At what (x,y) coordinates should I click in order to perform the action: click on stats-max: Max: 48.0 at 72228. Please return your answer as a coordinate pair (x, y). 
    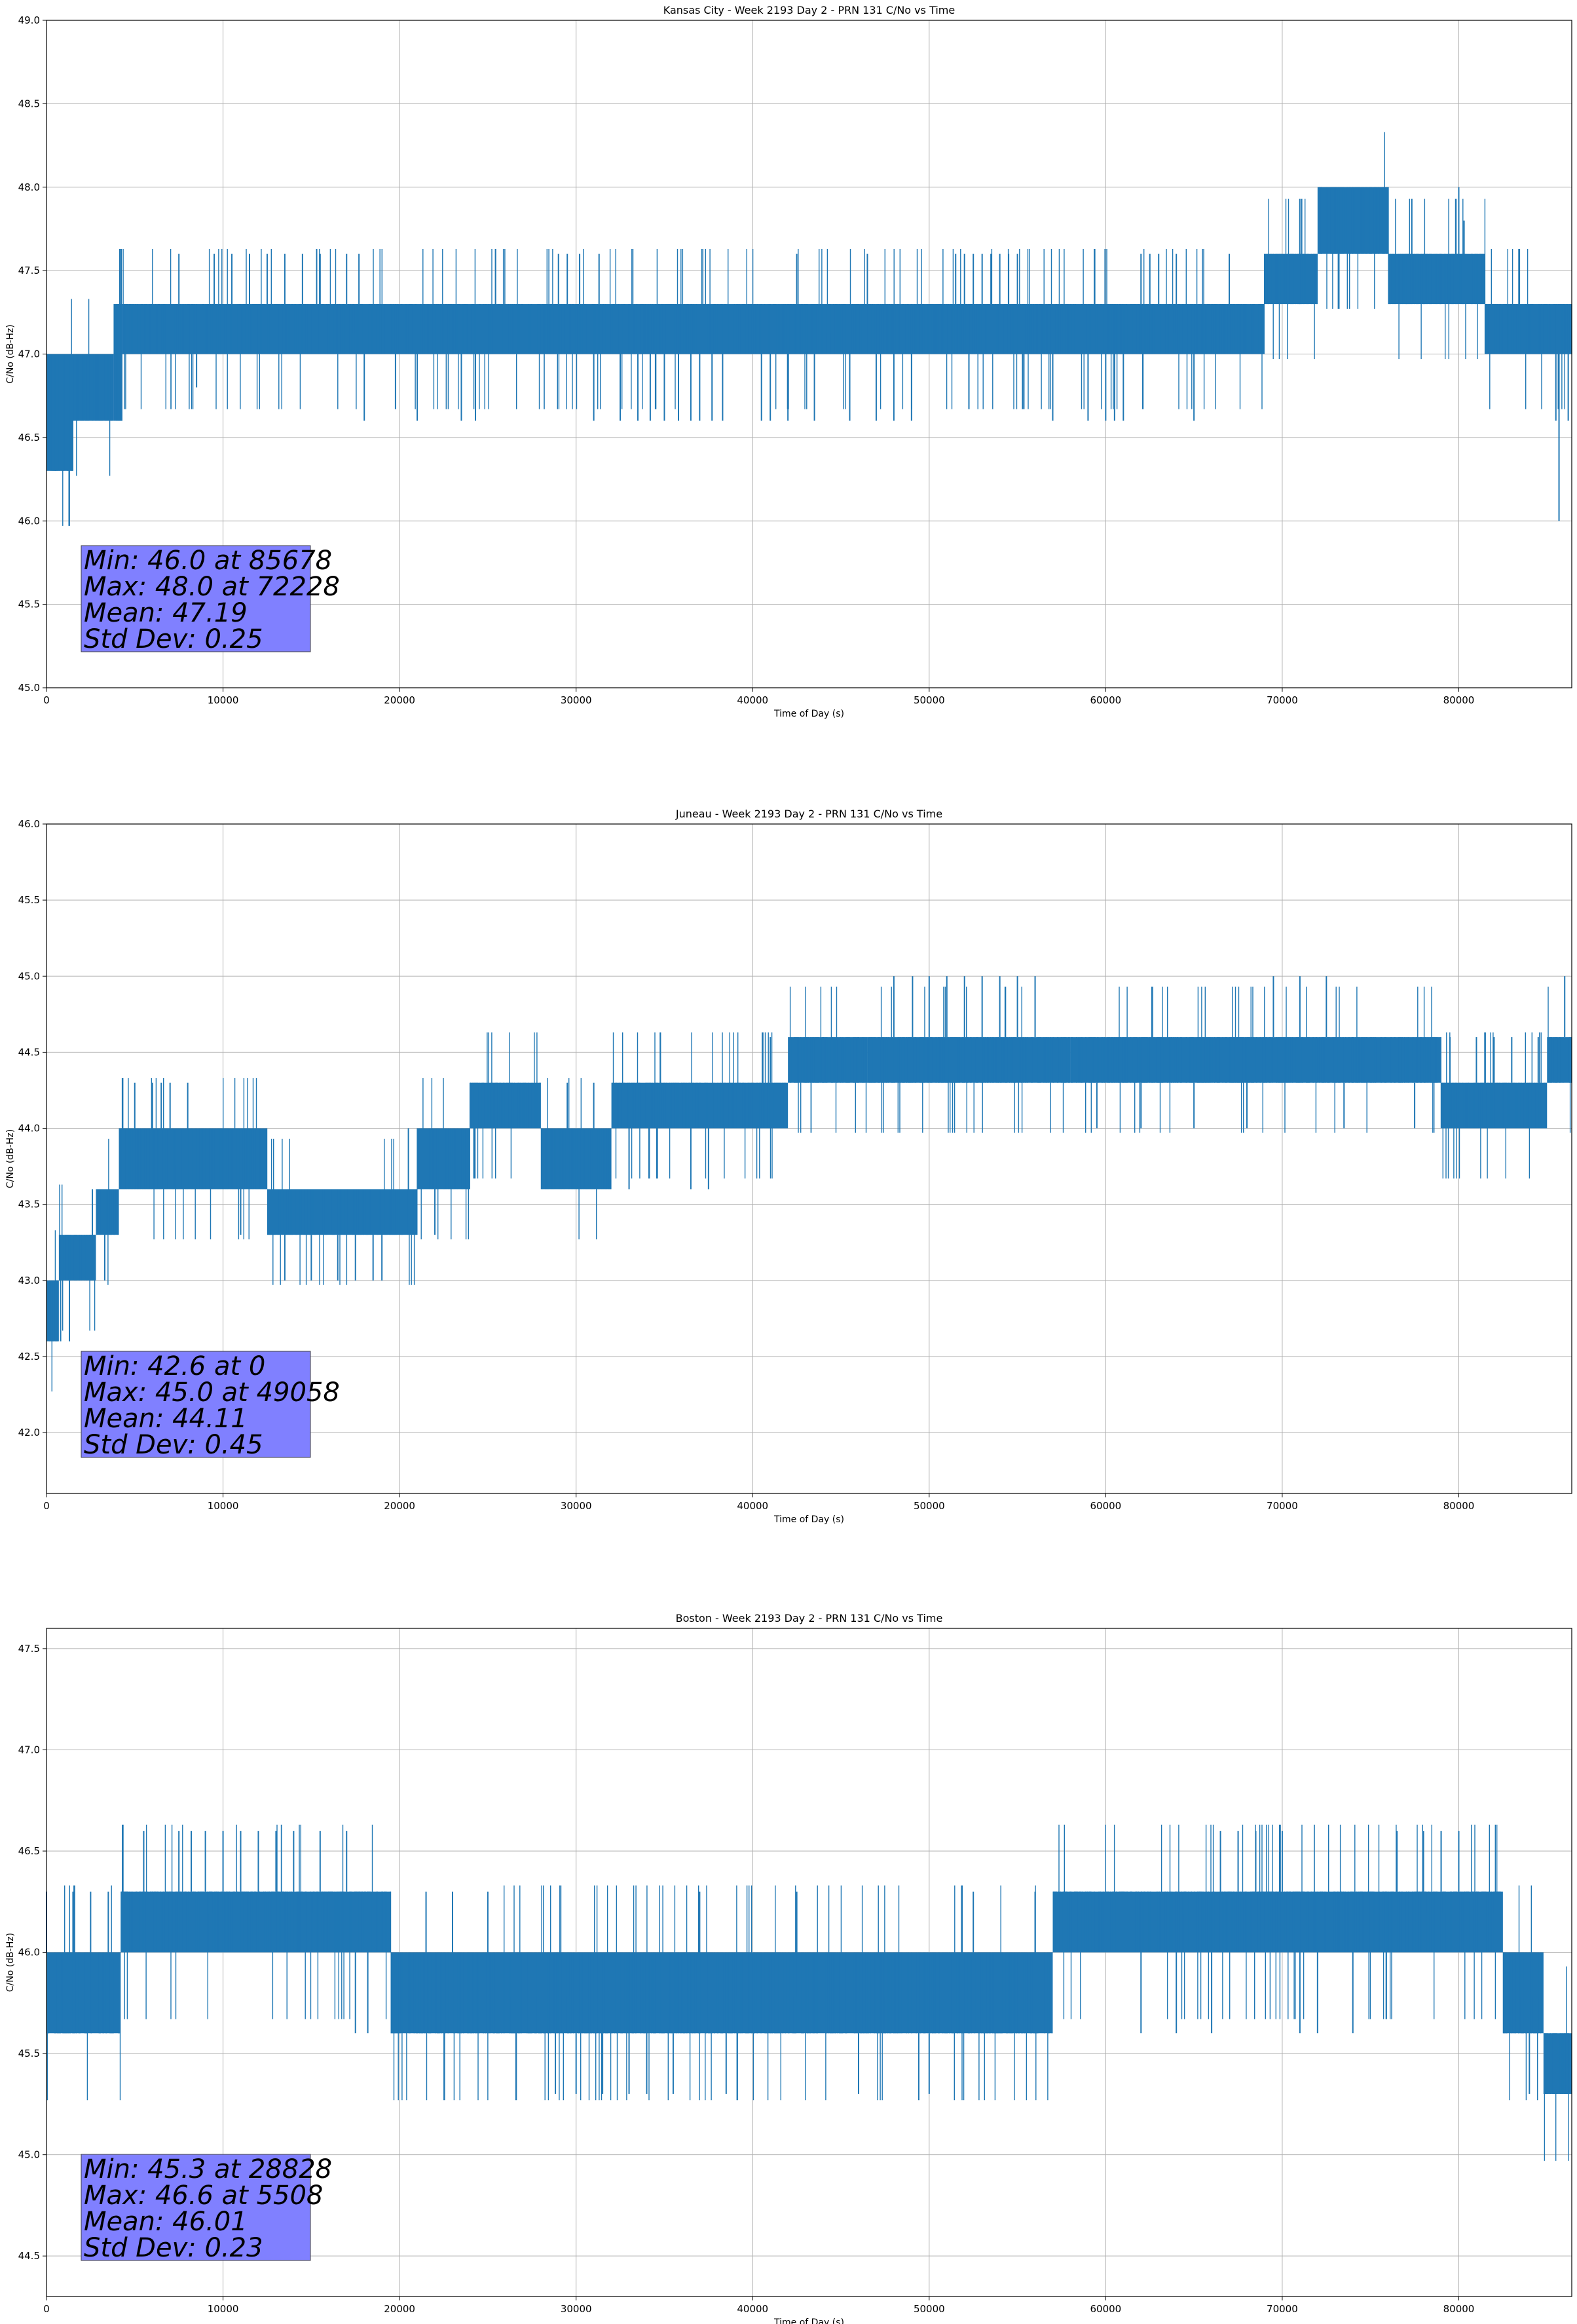
    Looking at the image, I should click on (212, 587).